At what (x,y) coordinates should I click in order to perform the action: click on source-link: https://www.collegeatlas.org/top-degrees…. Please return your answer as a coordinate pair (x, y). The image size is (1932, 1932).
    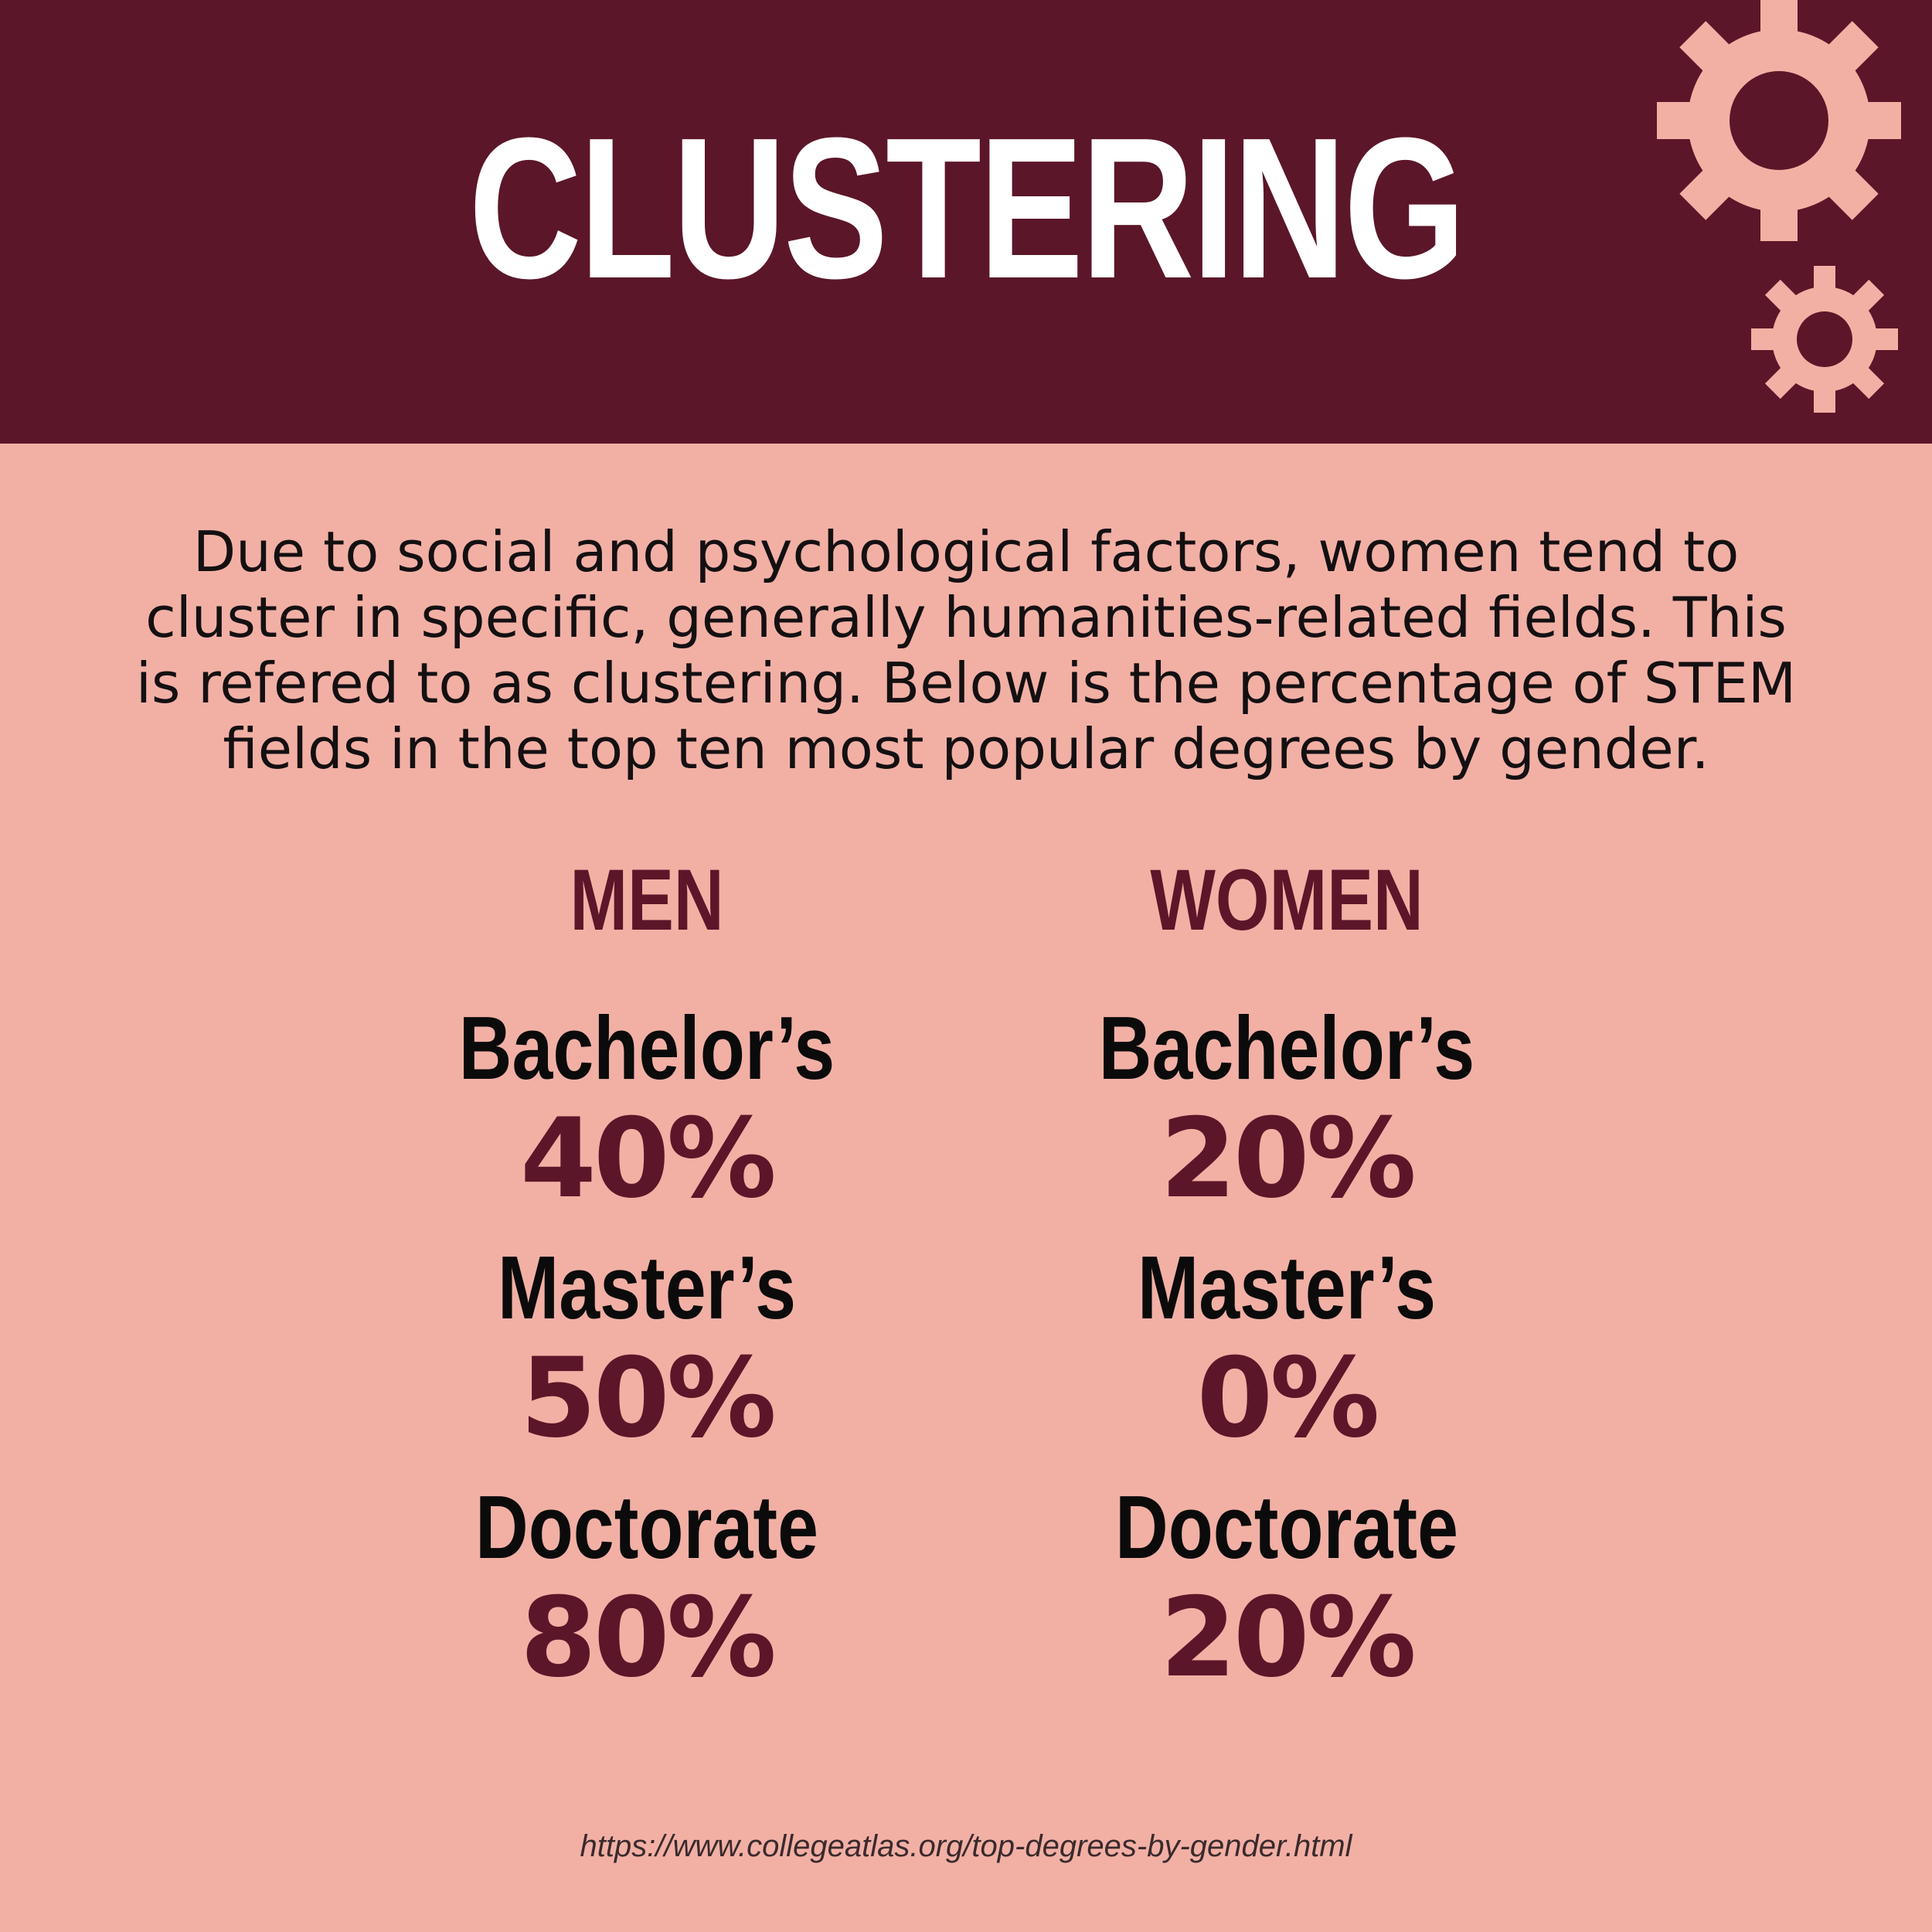
    Looking at the image, I should click on (966, 1846).